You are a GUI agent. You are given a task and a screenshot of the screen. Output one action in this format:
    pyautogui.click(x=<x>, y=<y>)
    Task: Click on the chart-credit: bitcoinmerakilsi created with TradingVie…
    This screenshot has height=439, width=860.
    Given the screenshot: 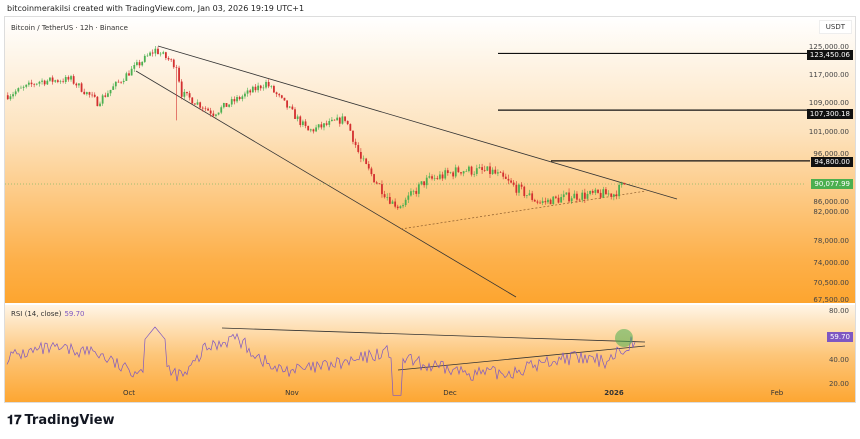 What is the action you would take?
    pyautogui.click(x=156, y=8)
    